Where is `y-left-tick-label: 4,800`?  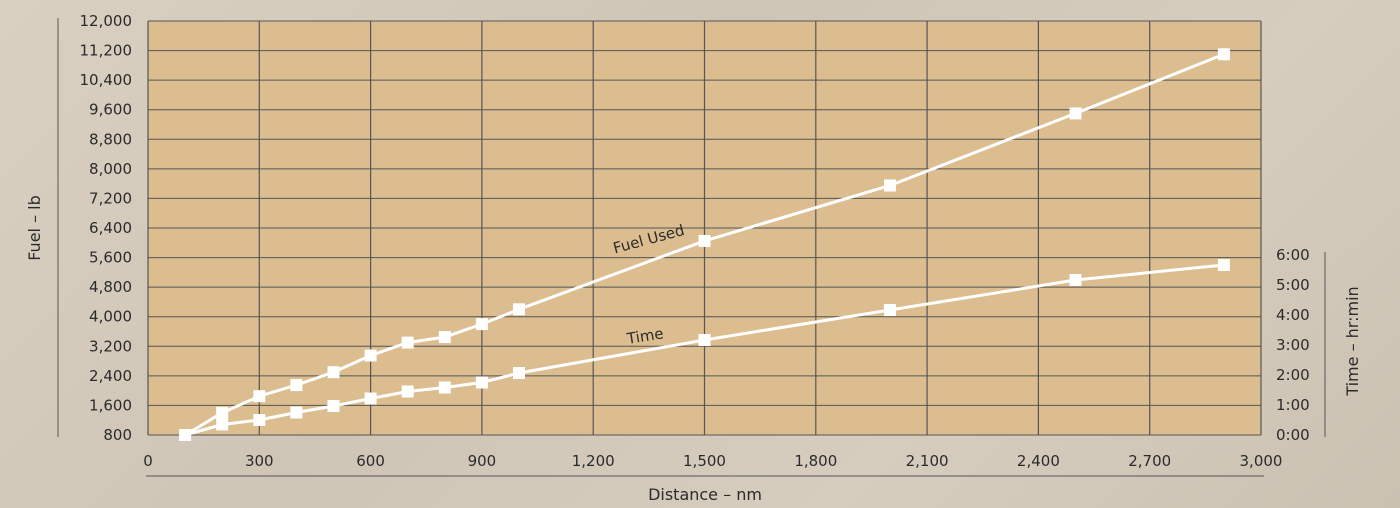 y-left-tick-label: 4,800 is located at coordinates (110, 287).